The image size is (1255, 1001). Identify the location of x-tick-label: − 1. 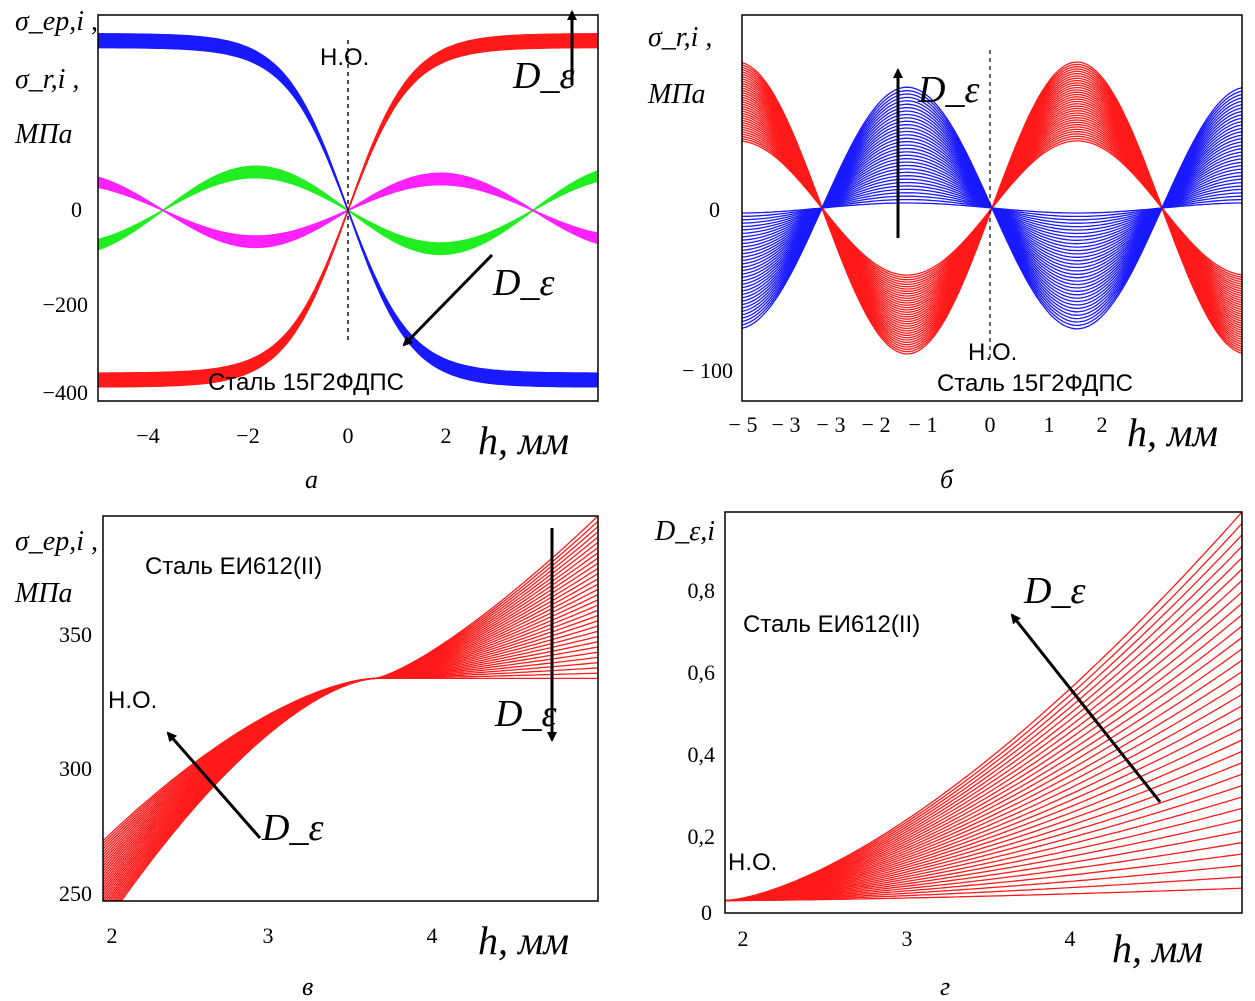
(923, 424).